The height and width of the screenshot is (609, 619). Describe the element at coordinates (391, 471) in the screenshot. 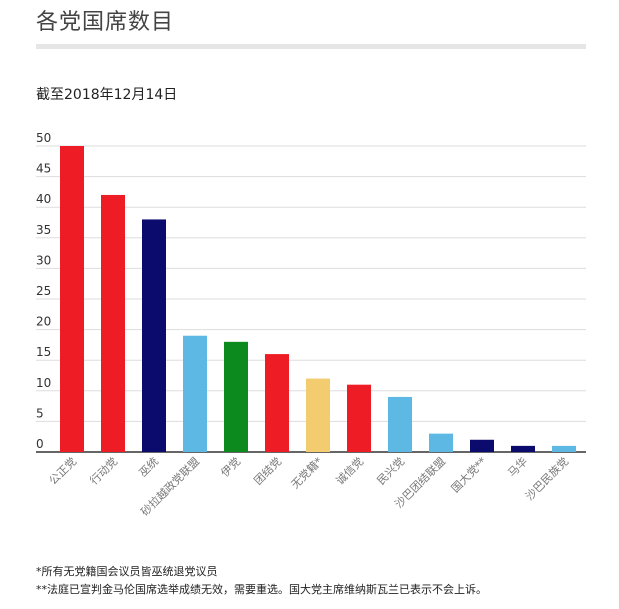

I see `x-tick-label: 民兴党` at that location.